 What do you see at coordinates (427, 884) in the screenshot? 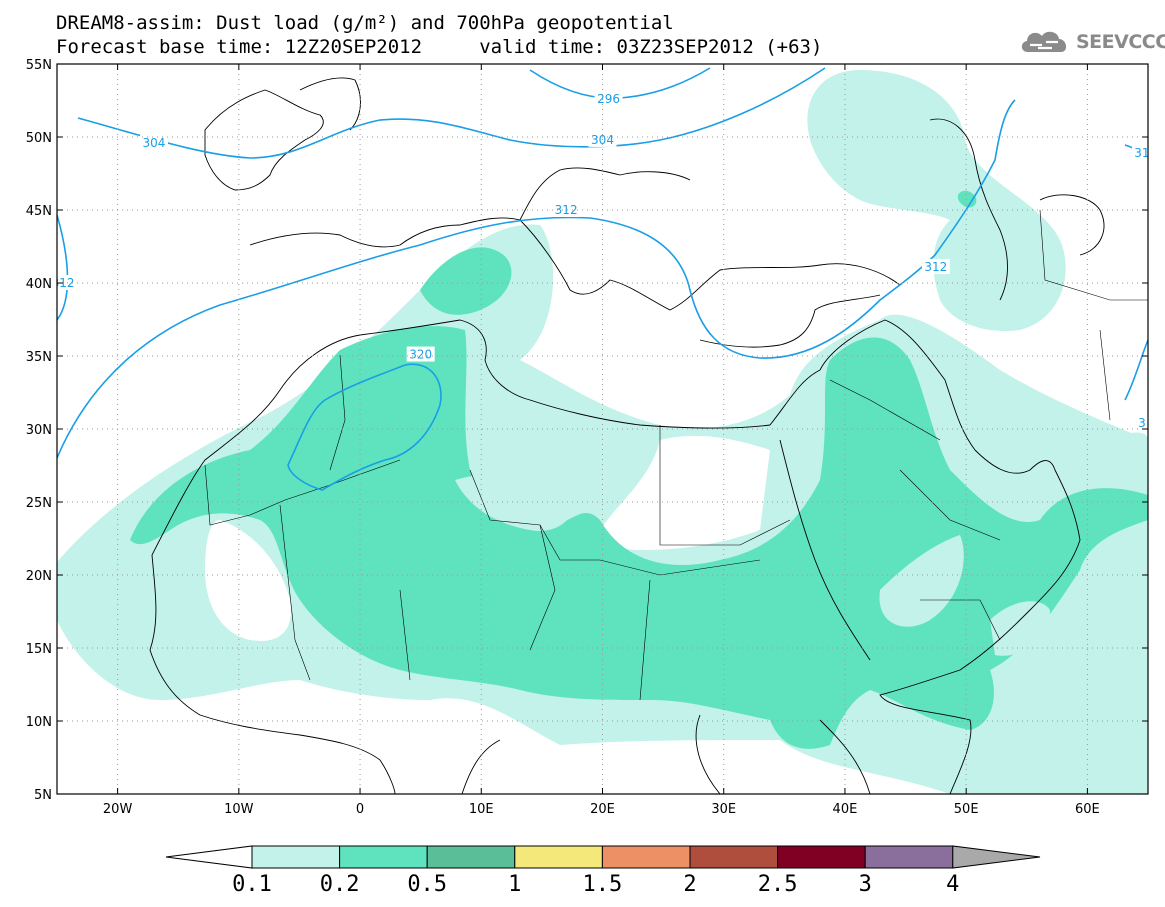
I see `colorbar-label: 0.5` at bounding box center [427, 884].